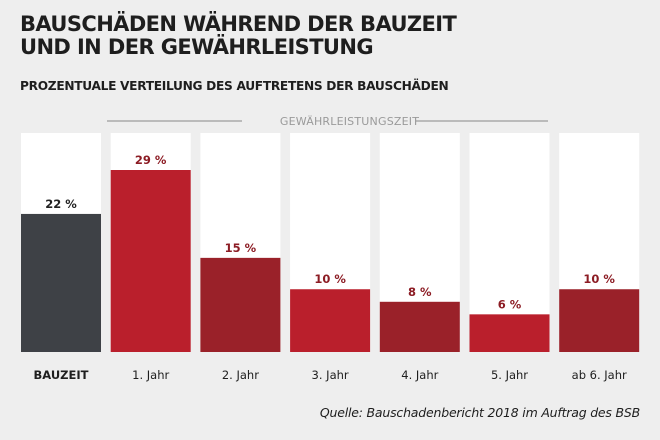  I want to click on value-label: 8 %, so click(420, 292).